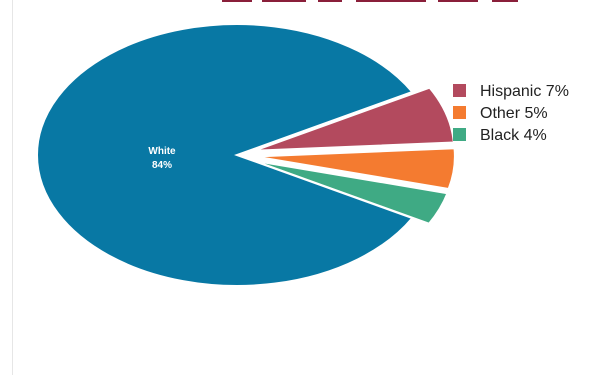 This screenshot has height=375, width=613. Describe the element at coordinates (354, 119) in the screenshot. I see `pie-slice-hispanic` at that location.